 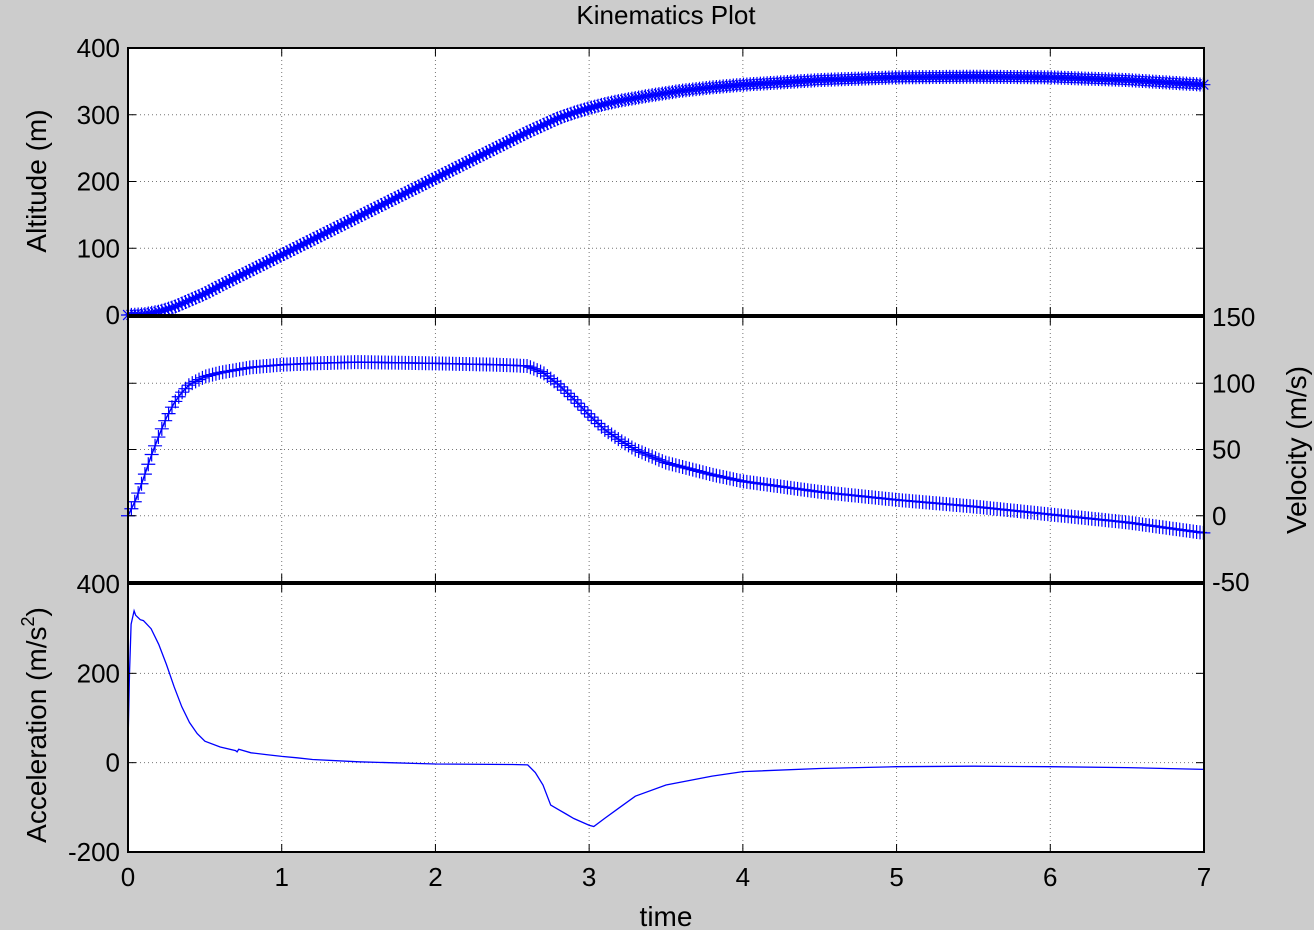 I want to click on altitude-ytick-label: 200, so click(x=98, y=182).